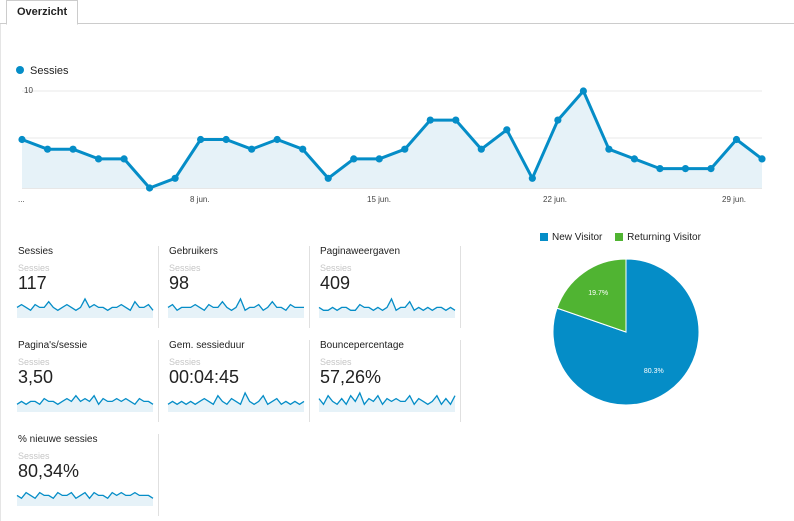 The image size is (794, 521). What do you see at coordinates (397, 12) in the screenshot?
I see `tab-bar: Overzicht` at bounding box center [397, 12].